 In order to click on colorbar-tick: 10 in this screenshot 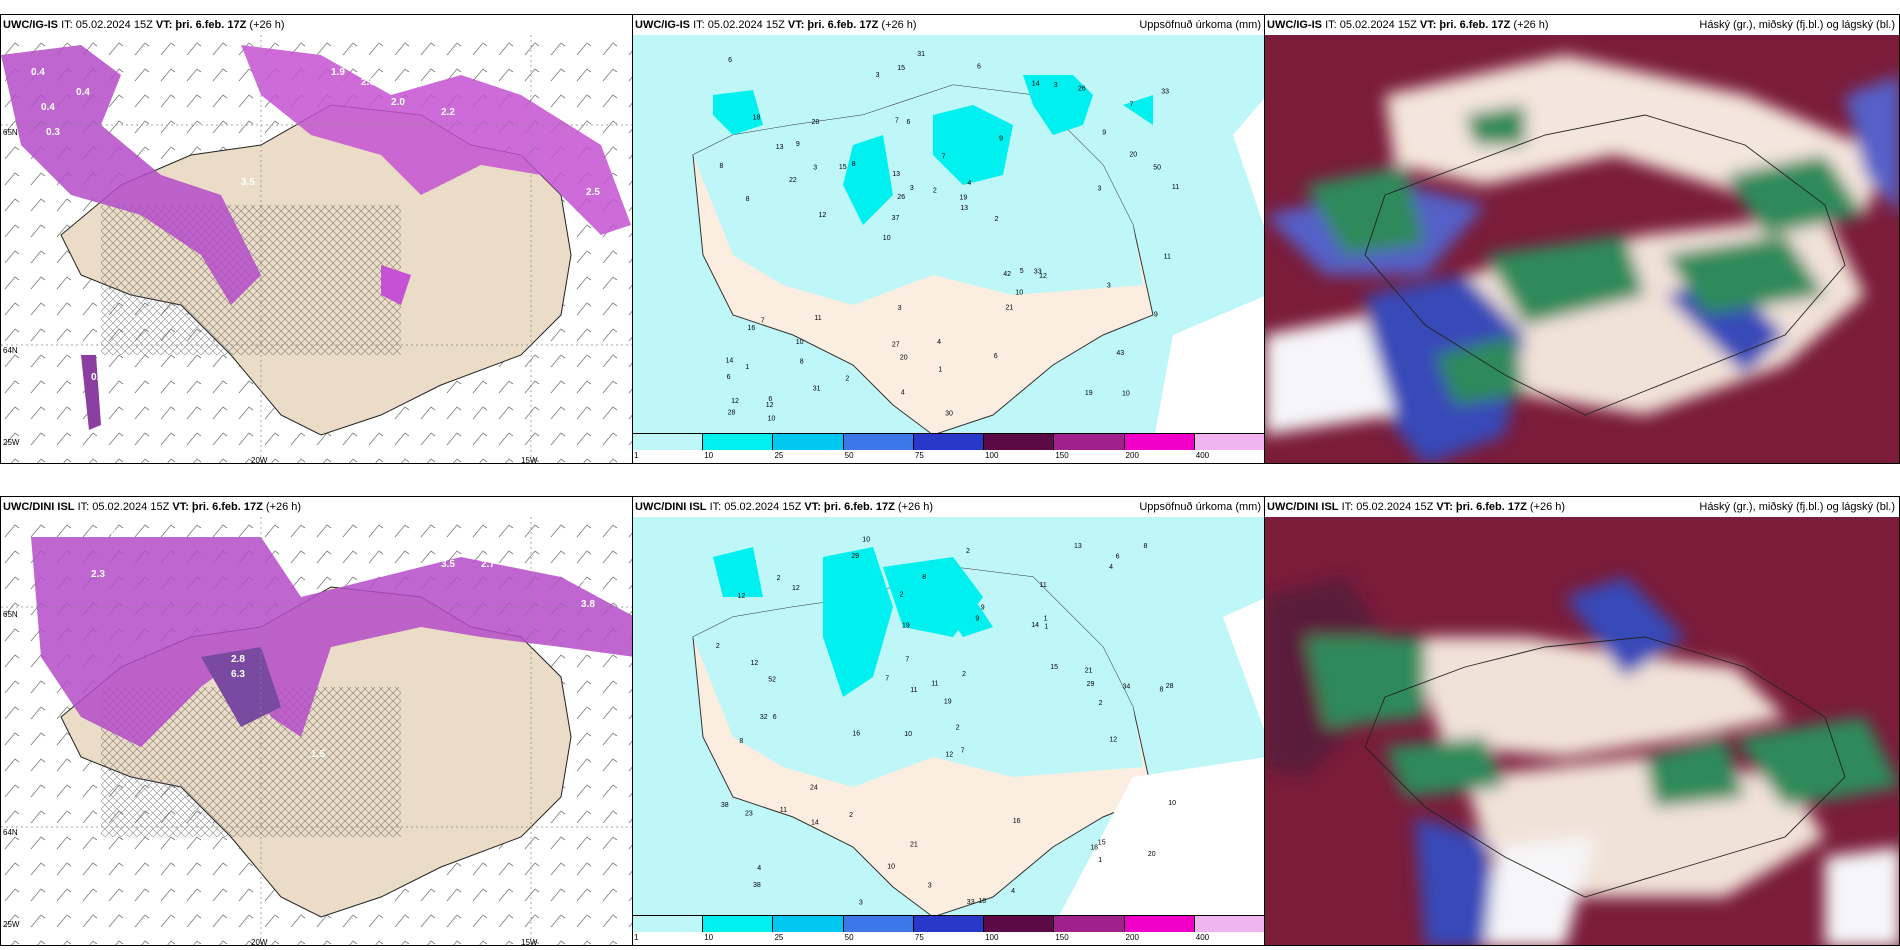, I will do `click(709, 937)`.